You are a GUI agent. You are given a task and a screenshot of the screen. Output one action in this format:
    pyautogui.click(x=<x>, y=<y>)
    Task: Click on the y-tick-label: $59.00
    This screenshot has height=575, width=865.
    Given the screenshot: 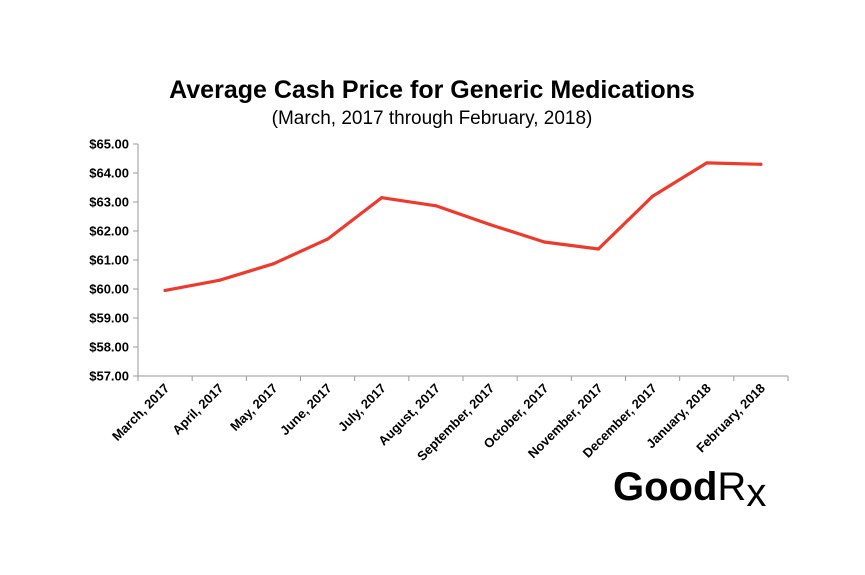 What is the action you would take?
    pyautogui.click(x=109, y=318)
    